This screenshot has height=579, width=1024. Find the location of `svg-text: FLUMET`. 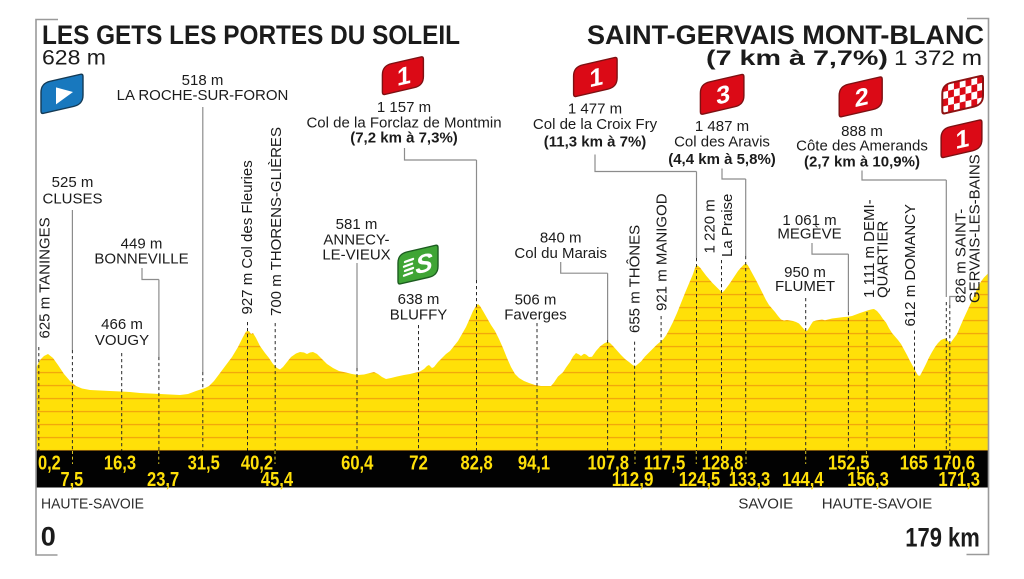

svg-text: FLUMET is located at coordinates (805, 286).